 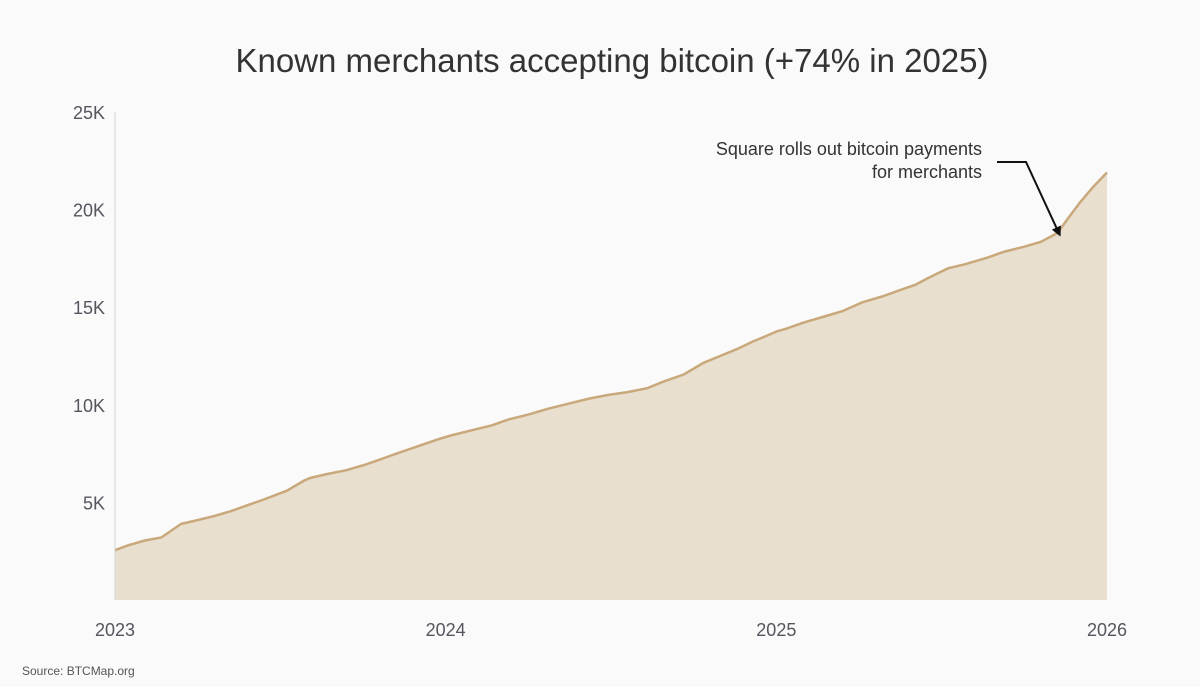 What do you see at coordinates (94, 503) in the screenshot?
I see `y-tick-label: 5K` at bounding box center [94, 503].